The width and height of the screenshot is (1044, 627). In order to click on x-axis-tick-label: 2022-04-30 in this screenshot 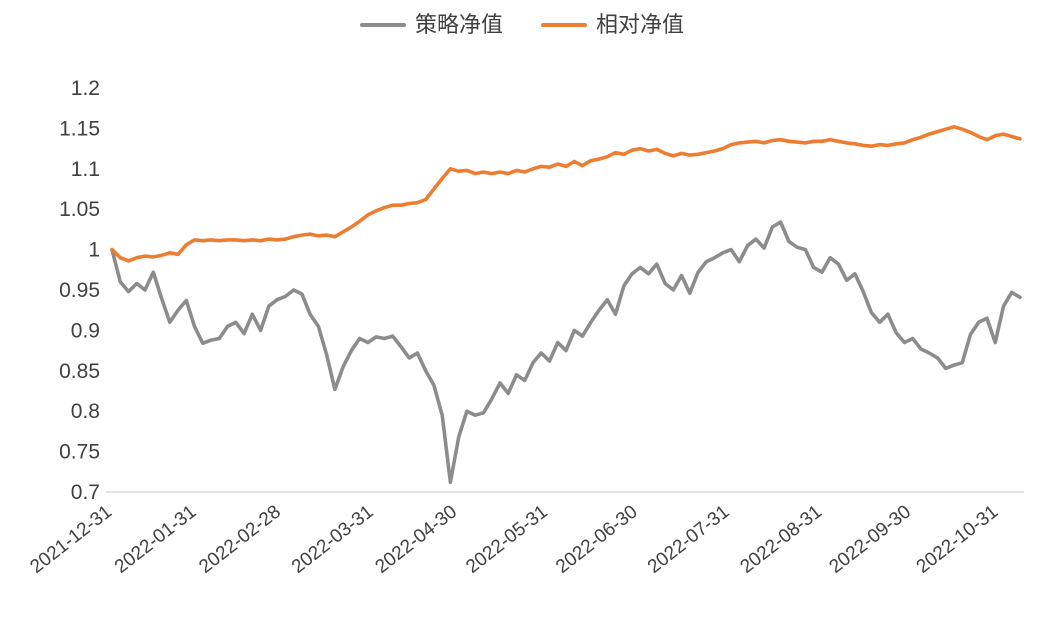, I will do `click(417, 539)`.